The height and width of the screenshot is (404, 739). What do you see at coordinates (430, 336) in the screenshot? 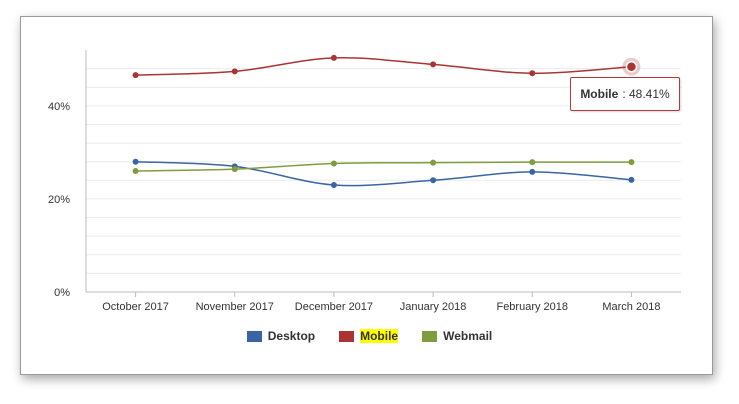
I see `legend-swatch-webmail` at bounding box center [430, 336].